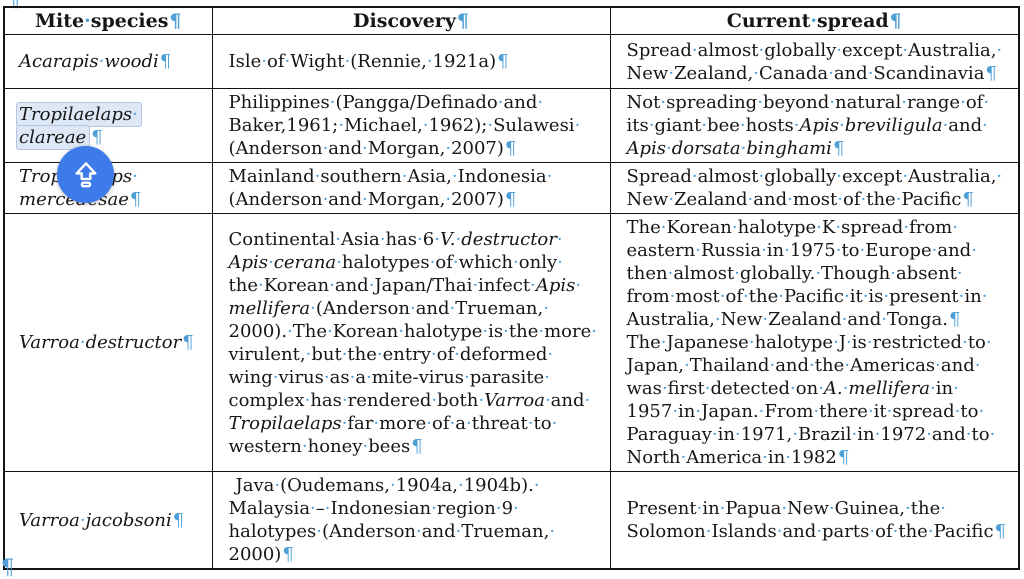 This screenshot has width=1024, height=579. I want to click on col-header-current-spread: Current·​spread¶, so click(814, 20).